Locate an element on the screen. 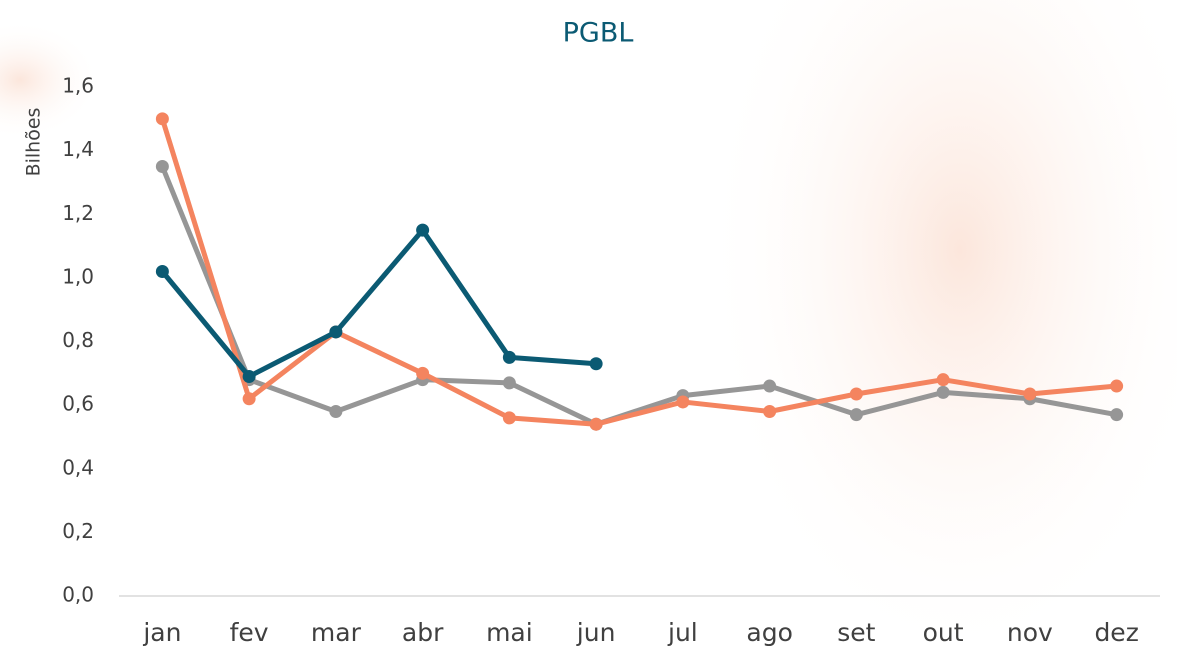 Image resolution: width=1177 pixels, height=651 pixels. x-tick-label: ago is located at coordinates (769, 632).